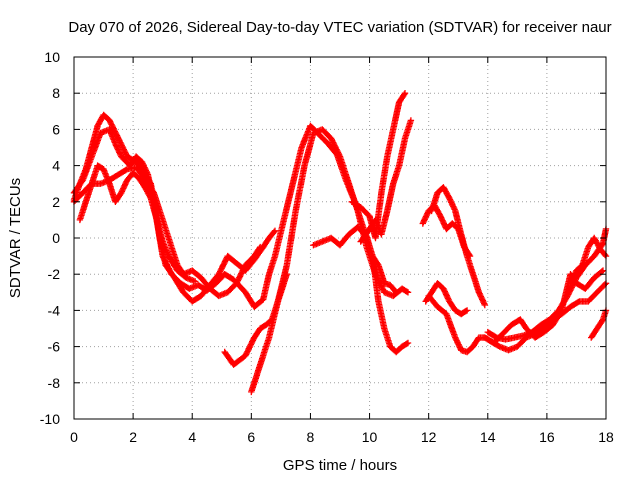 The image size is (640, 480). Describe the element at coordinates (167, 232) in the screenshot. I see `series-track-c` at that location.